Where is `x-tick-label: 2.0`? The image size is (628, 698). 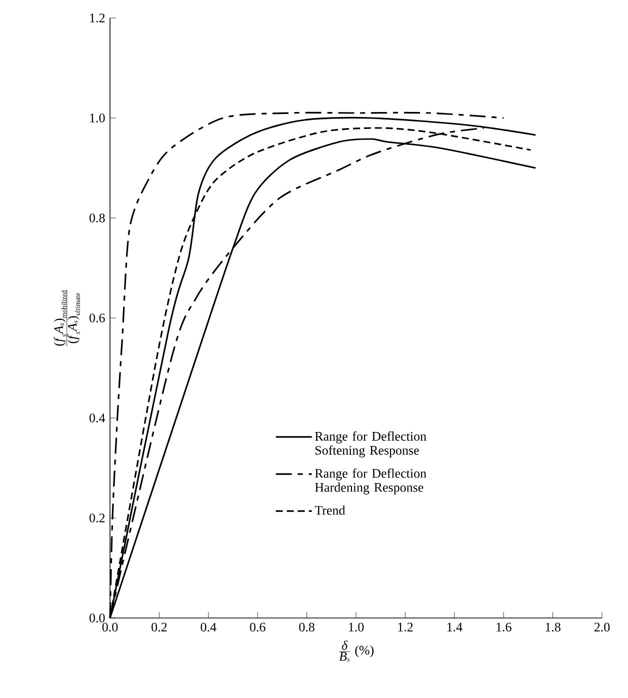
x-tick-label: 2.0 is located at coordinates (602, 627).